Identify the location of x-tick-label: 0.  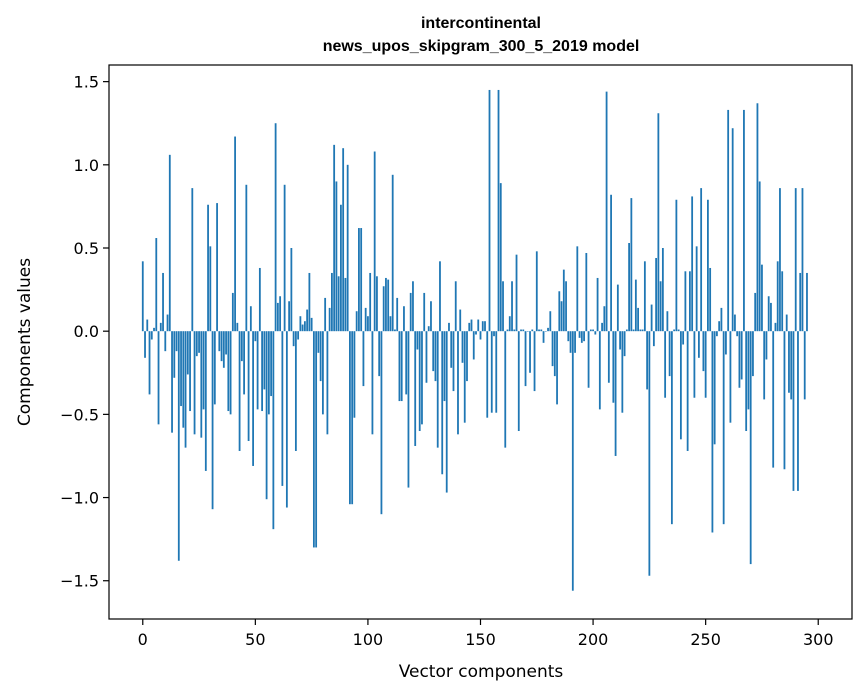
(143, 639).